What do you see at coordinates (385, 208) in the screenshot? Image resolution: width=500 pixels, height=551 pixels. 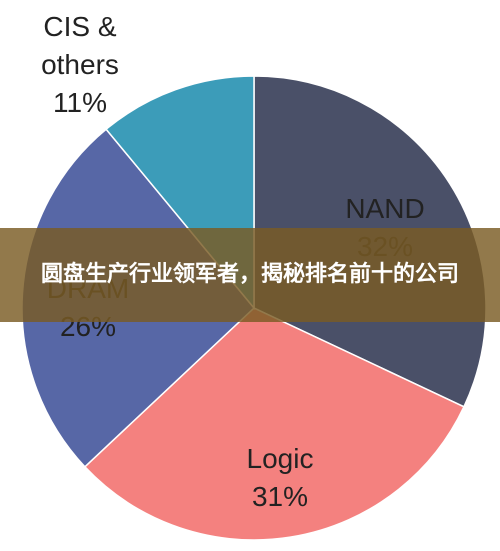 I see `category-label: NAND` at bounding box center [385, 208].